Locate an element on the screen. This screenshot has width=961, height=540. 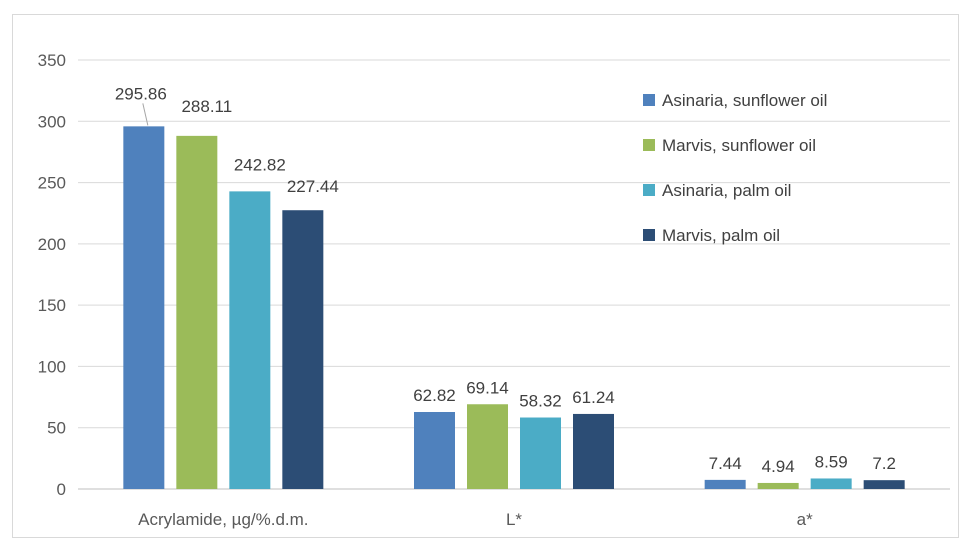
data-label: 295.86 is located at coordinates (141, 93).